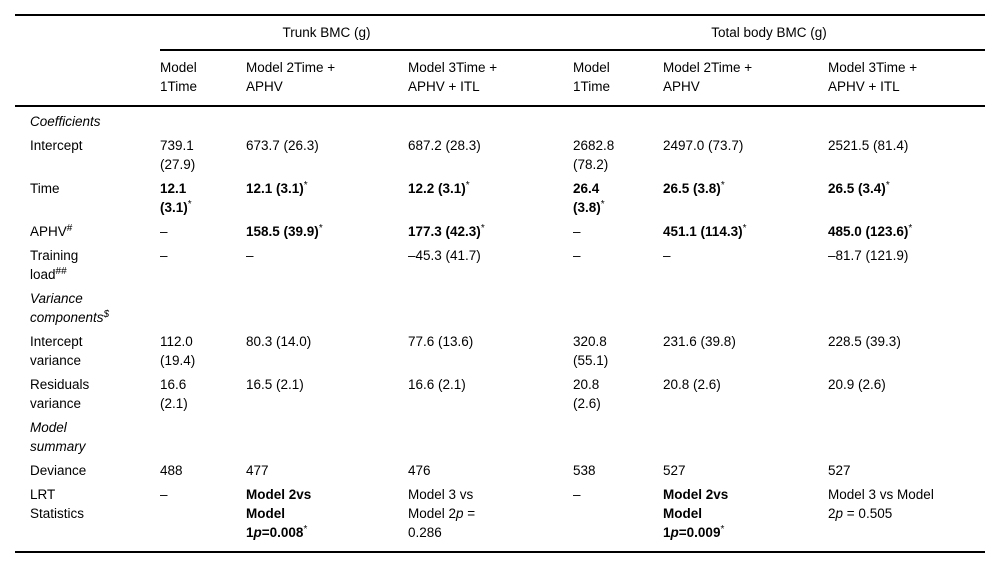  Describe the element at coordinates (87, 391) in the screenshot. I see `row-label: Residuals variance` at that location.